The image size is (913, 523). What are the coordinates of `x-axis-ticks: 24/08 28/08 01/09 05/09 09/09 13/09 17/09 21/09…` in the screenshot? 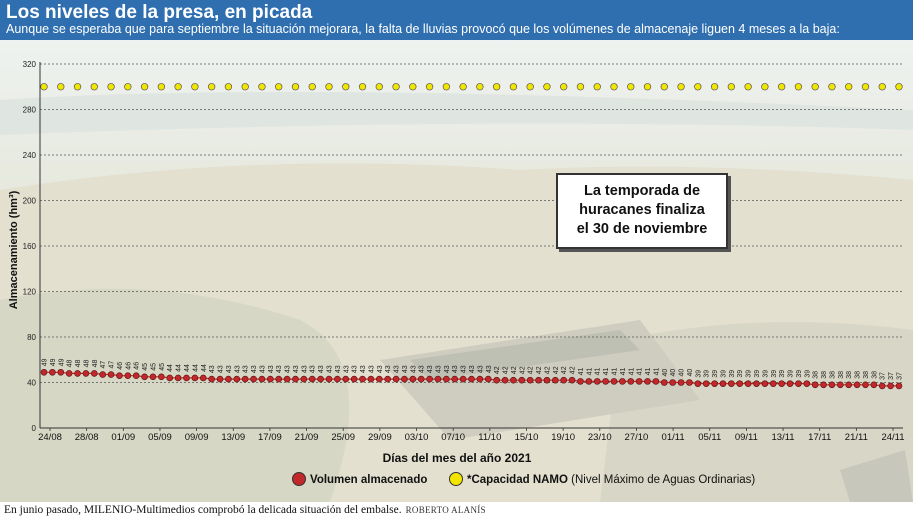 It's located at (471, 435).